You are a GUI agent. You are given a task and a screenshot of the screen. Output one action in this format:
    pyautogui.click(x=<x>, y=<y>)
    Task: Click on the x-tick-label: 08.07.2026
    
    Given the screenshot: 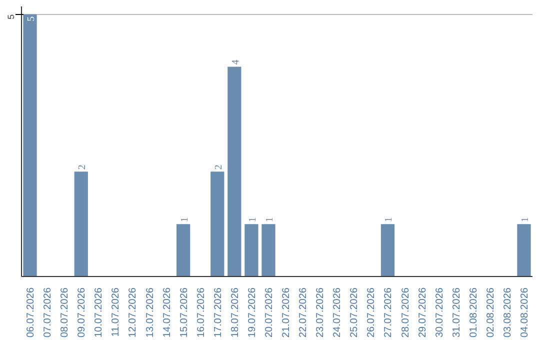 What is the action you would take?
    pyautogui.click(x=65, y=312)
    